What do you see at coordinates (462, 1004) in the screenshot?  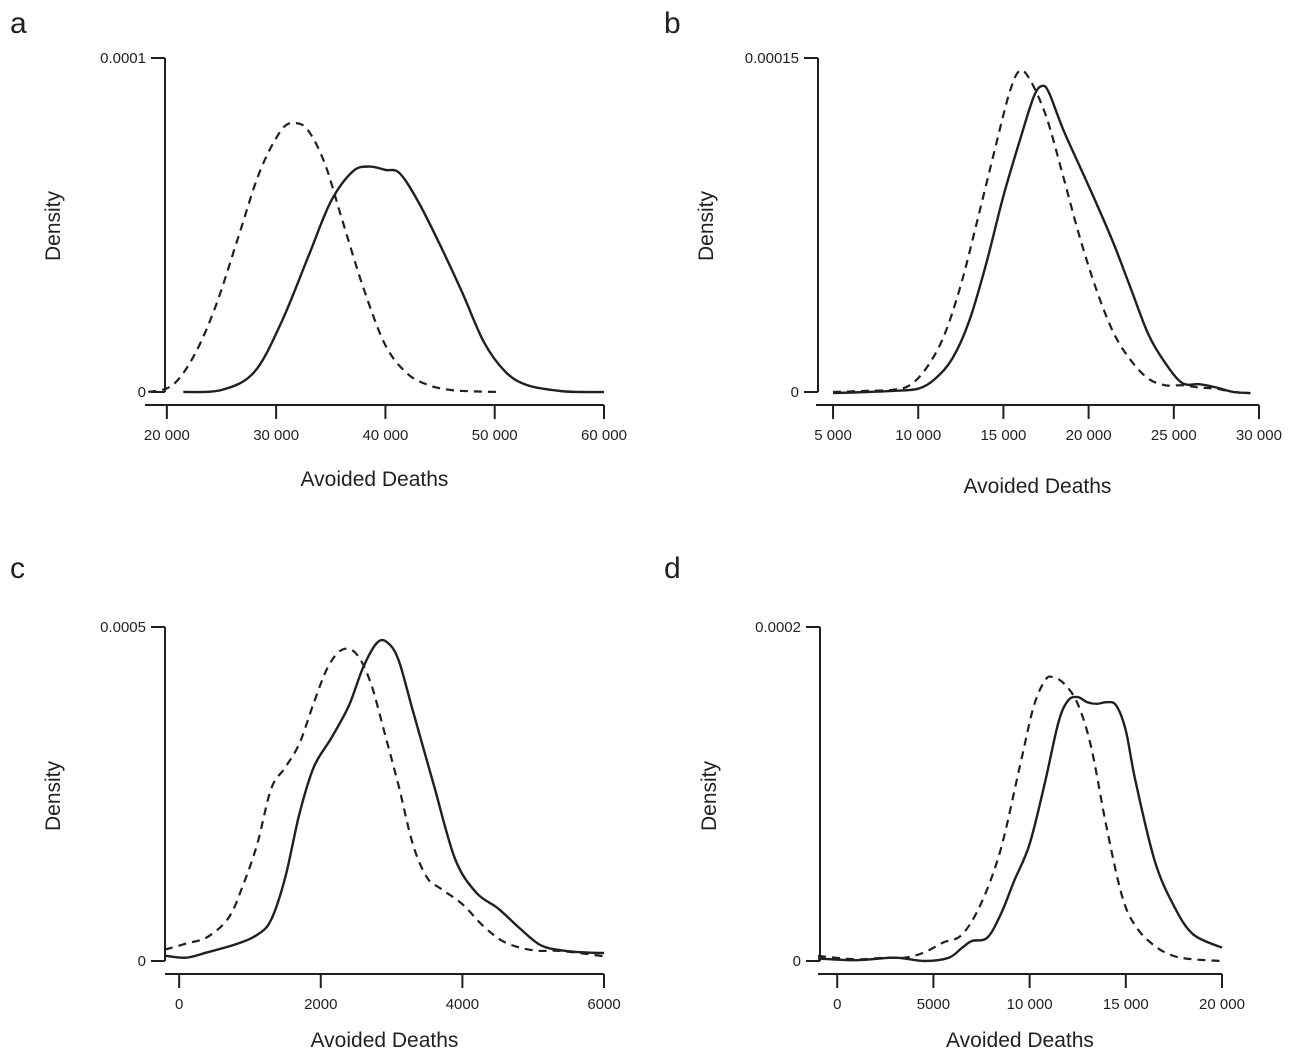 I see `x-tick-label: 4000` at bounding box center [462, 1004].